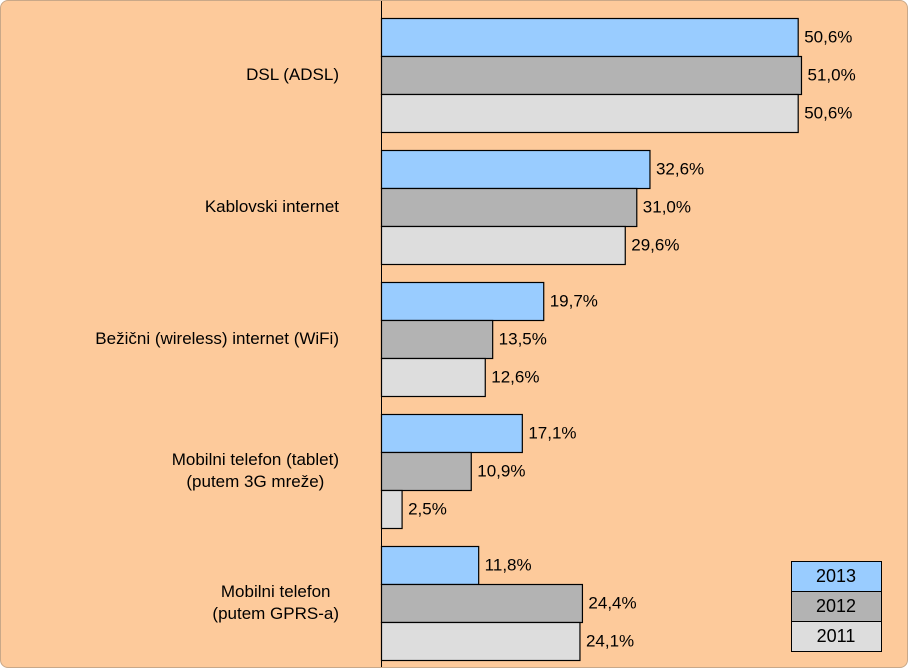 The width and height of the screenshot is (908, 668). I want to click on category-label: DSL (ADSL), so click(292, 74).